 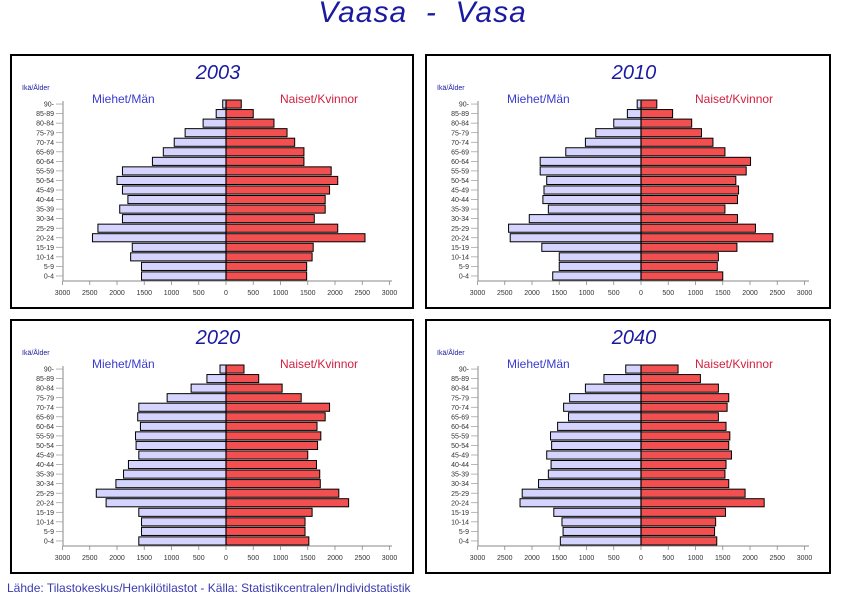 What do you see at coordinates (45, 143) in the screenshot?
I see `age-tick-label: 70-74` at bounding box center [45, 143].